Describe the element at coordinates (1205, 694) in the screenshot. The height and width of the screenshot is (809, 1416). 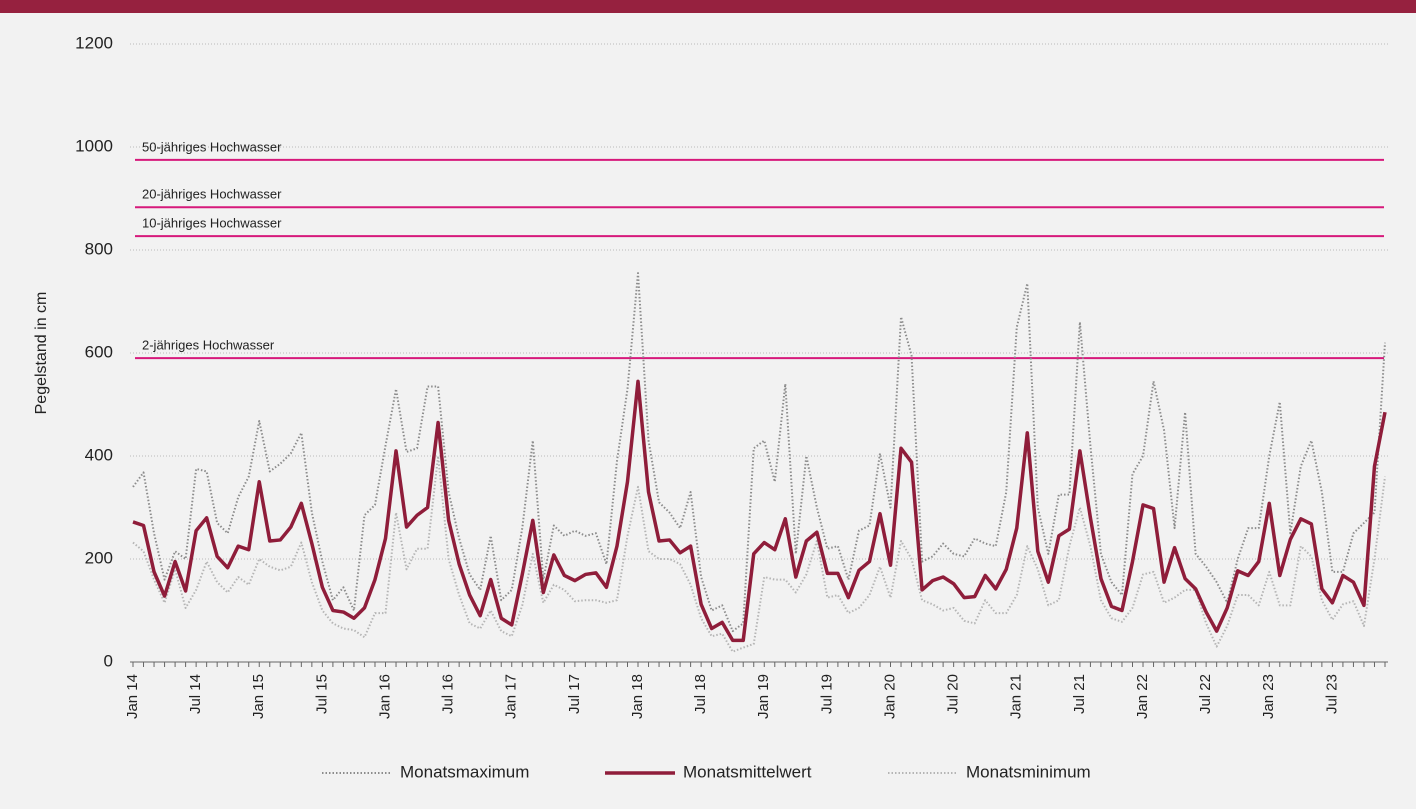
I see `x-tick-label: Jul 22` at that location.